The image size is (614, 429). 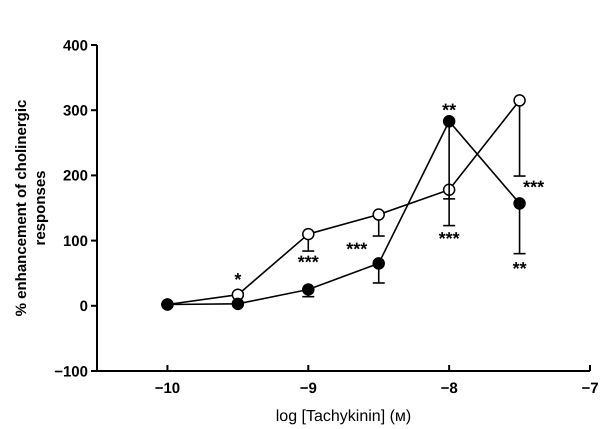 I want to click on x-tick-label: −7, so click(x=590, y=388).